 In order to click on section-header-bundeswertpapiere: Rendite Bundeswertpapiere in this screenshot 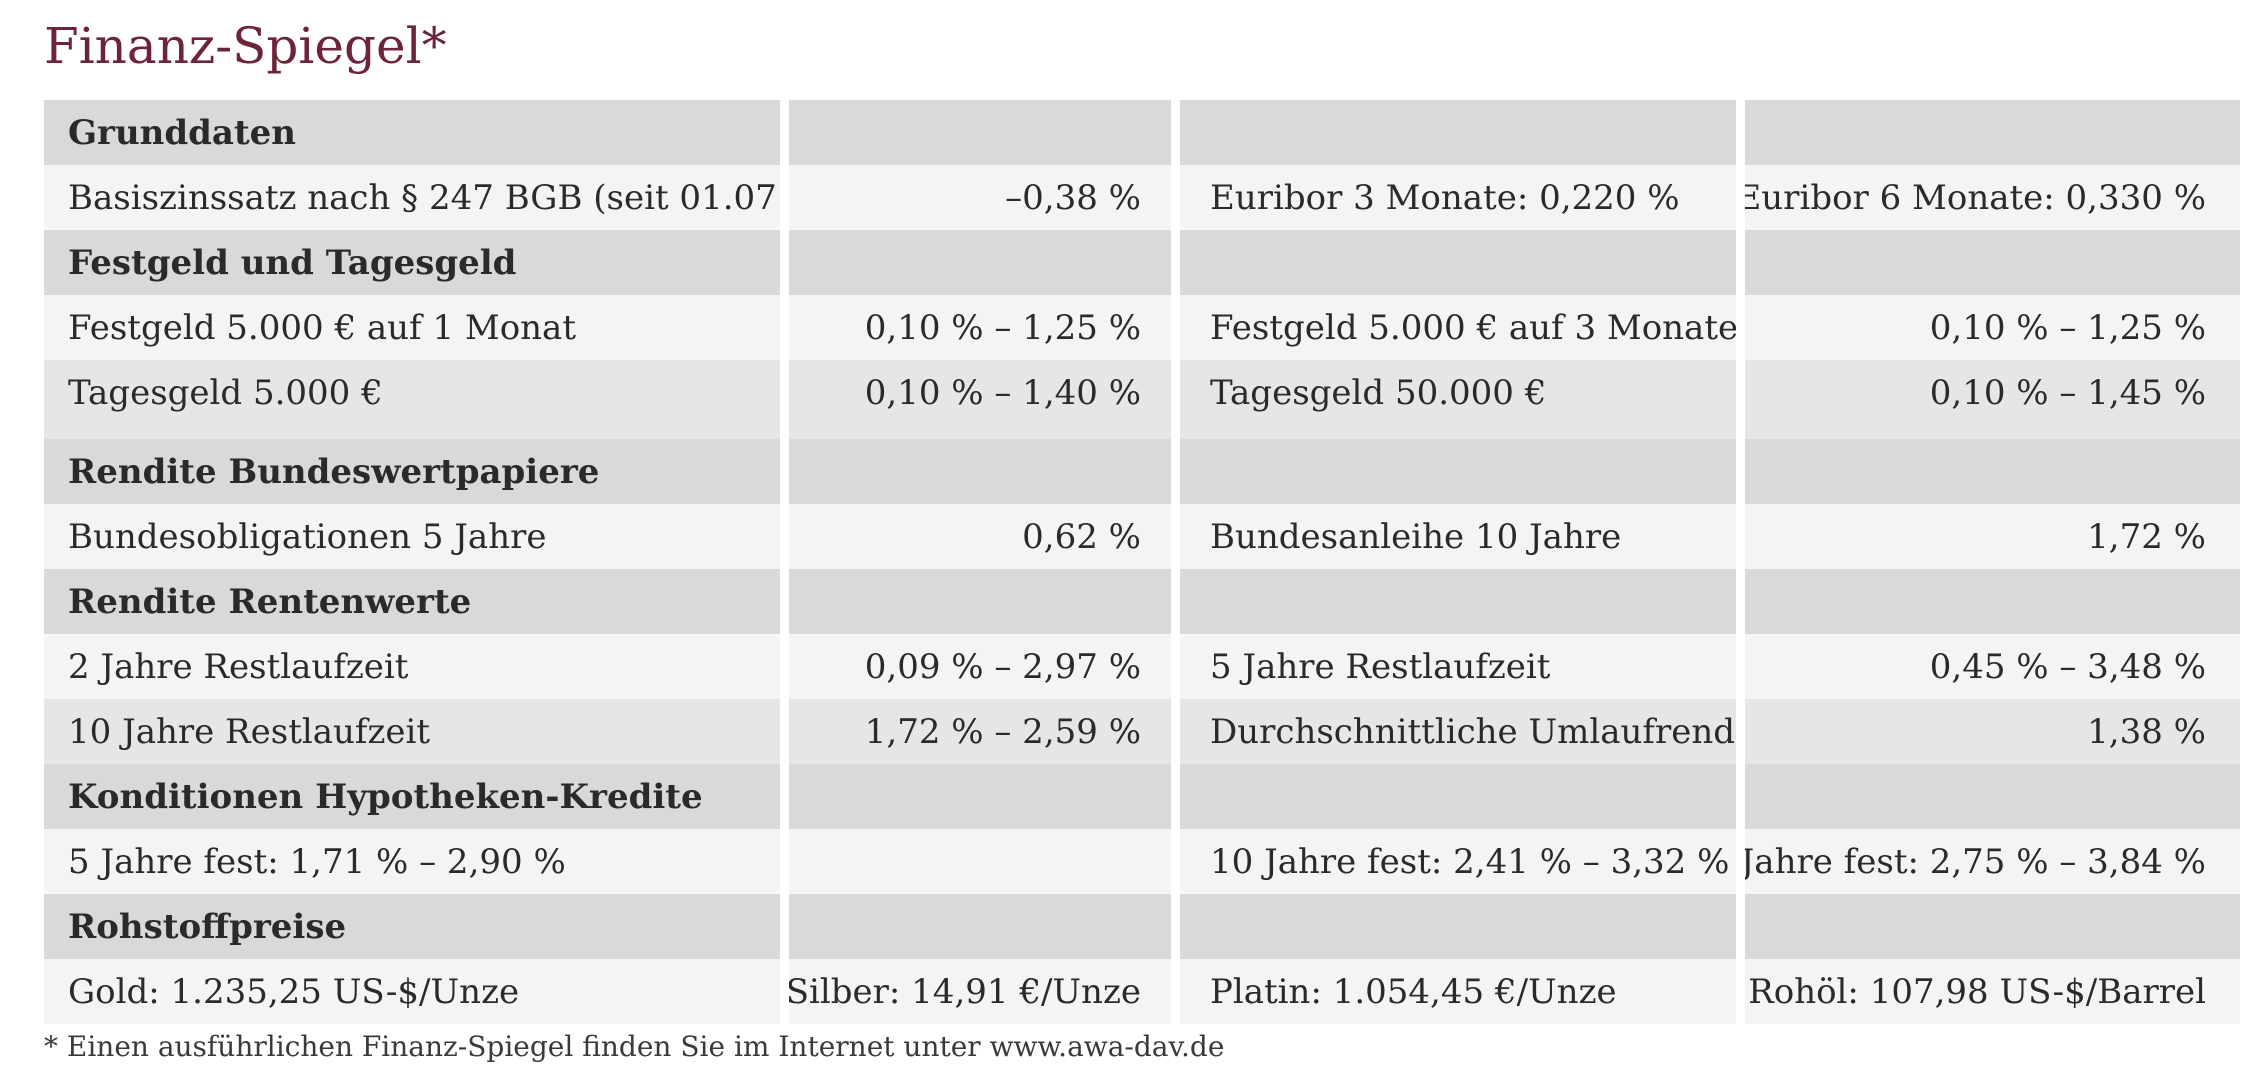, I will do `click(1142, 471)`.